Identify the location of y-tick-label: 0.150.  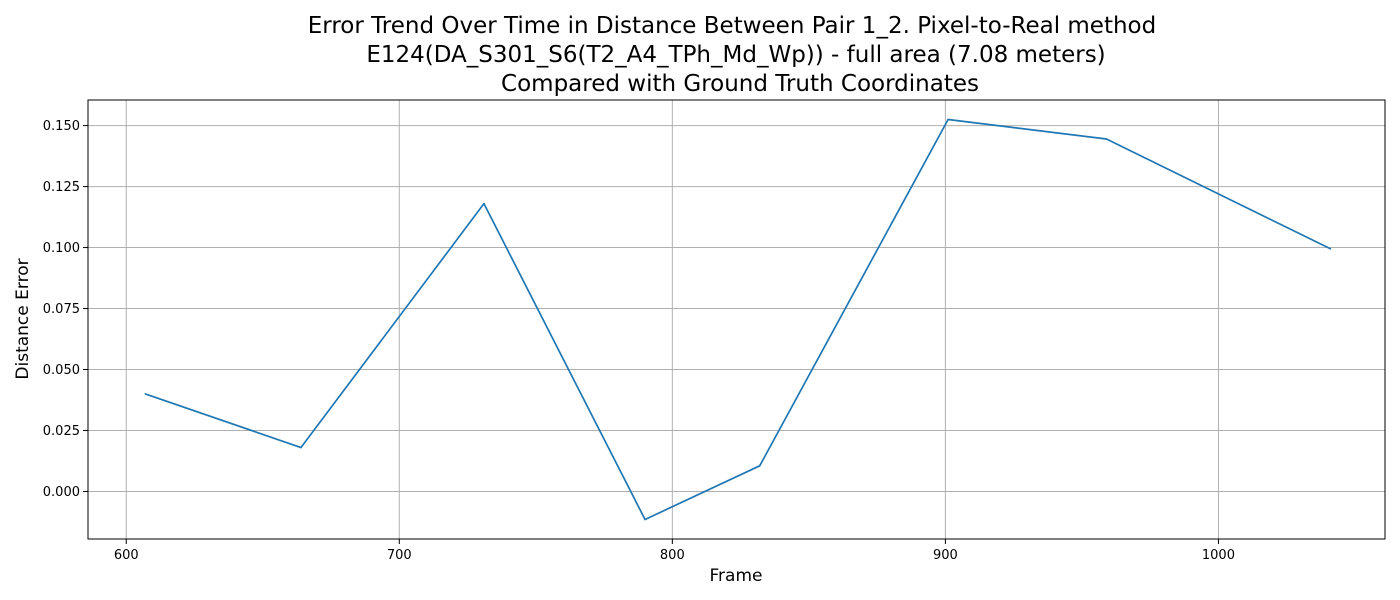
(61, 126).